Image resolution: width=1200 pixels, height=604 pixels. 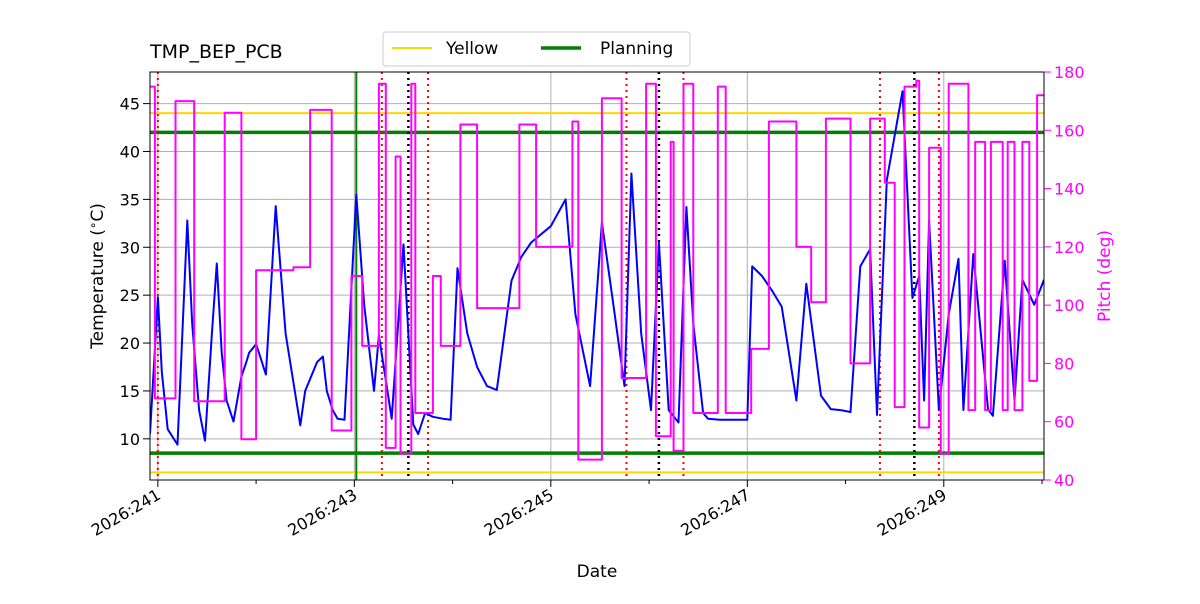 I want to click on y2-axis-label: Pitch (deg), so click(x=1105, y=276).